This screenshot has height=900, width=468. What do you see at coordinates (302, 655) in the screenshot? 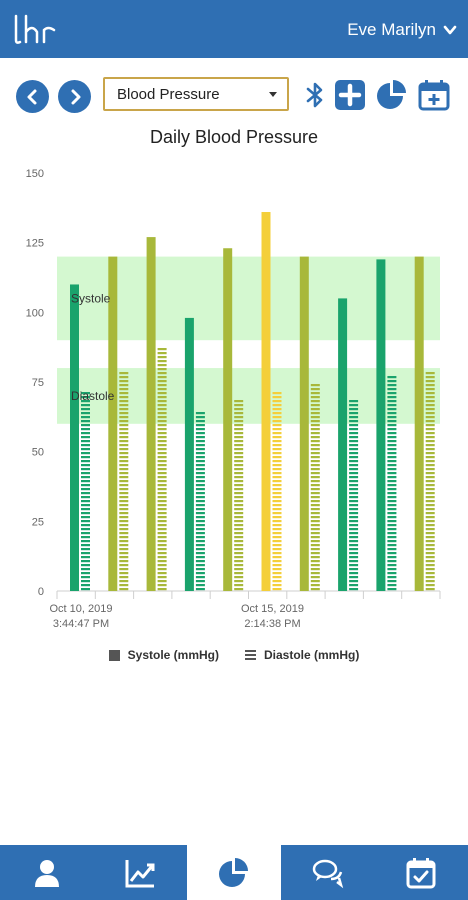
I see `legend-item-diastole: Diastole (mmHg)` at bounding box center [302, 655].